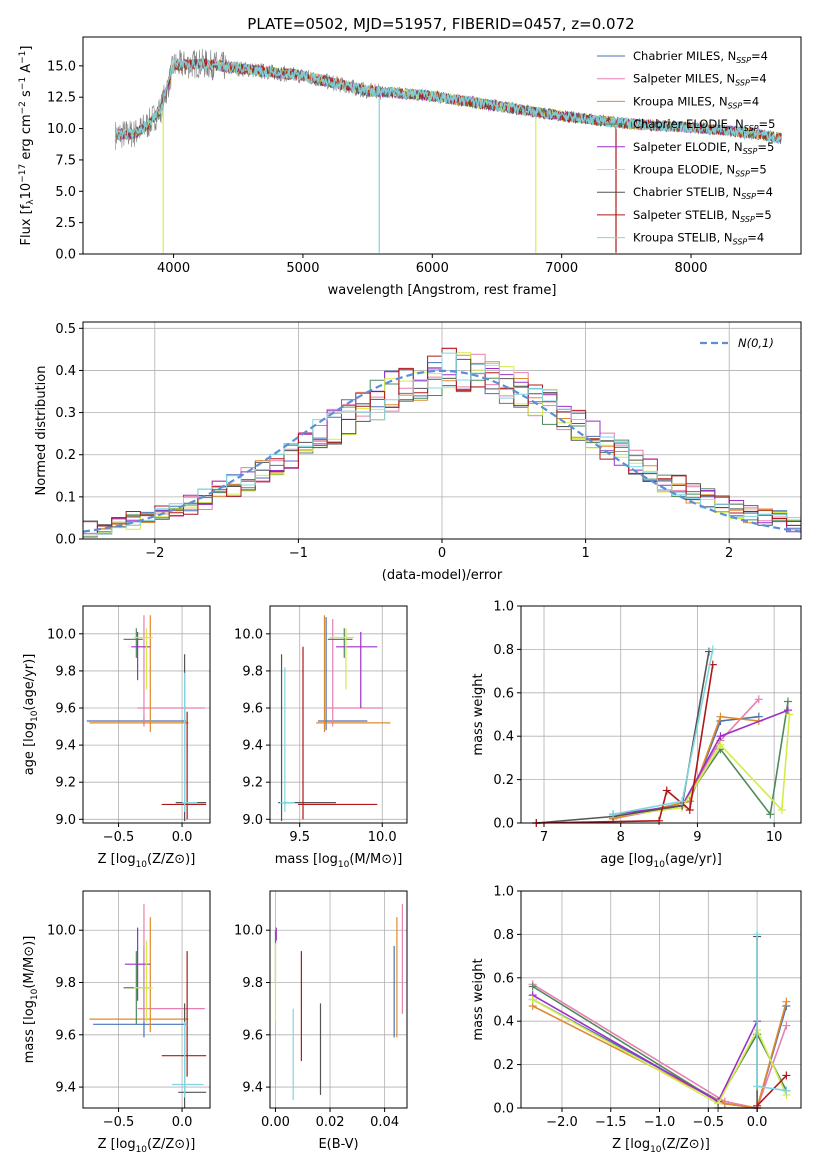  What do you see at coordinates (442, 575) in the screenshot?
I see `x-axis-label: (data-model)/error` at bounding box center [442, 575].